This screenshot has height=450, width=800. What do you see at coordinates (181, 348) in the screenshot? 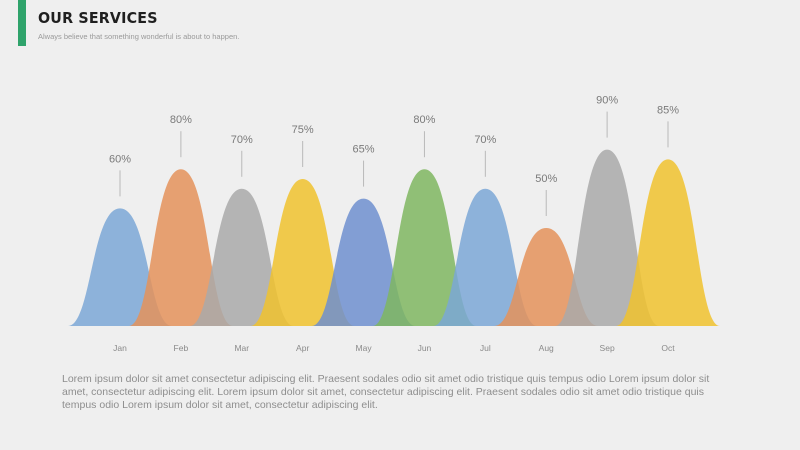
I see `x-tick-label: Feb` at bounding box center [181, 348].